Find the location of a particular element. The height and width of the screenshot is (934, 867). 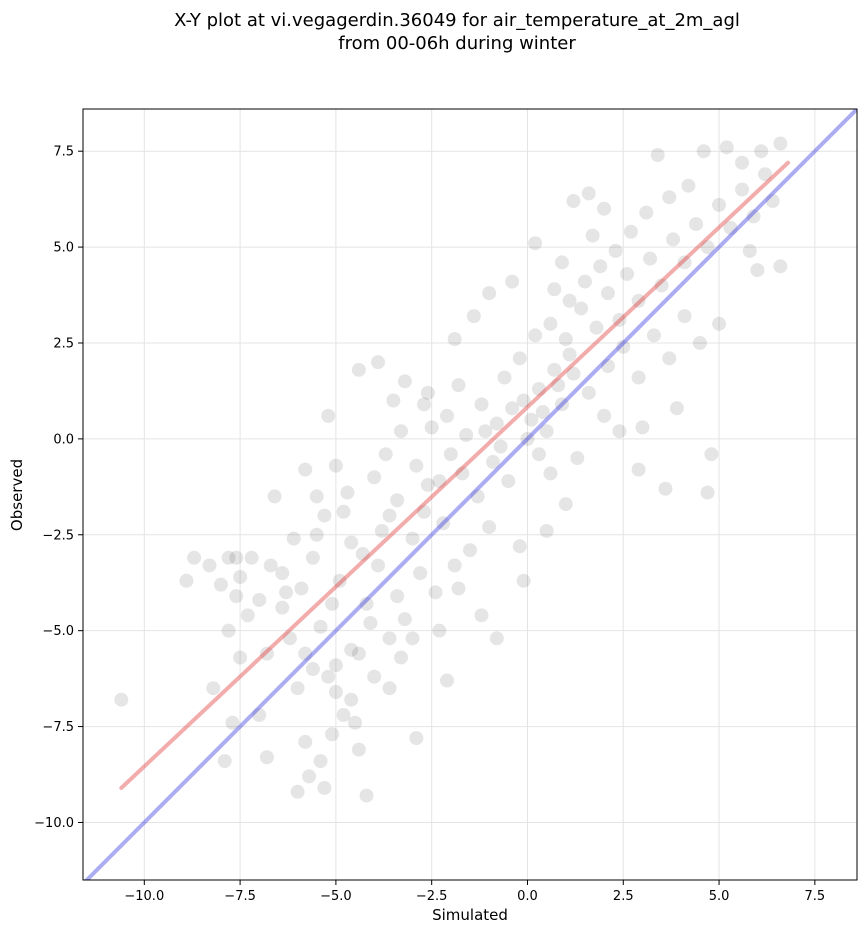

x-tick-label: 0.0 is located at coordinates (527, 896).